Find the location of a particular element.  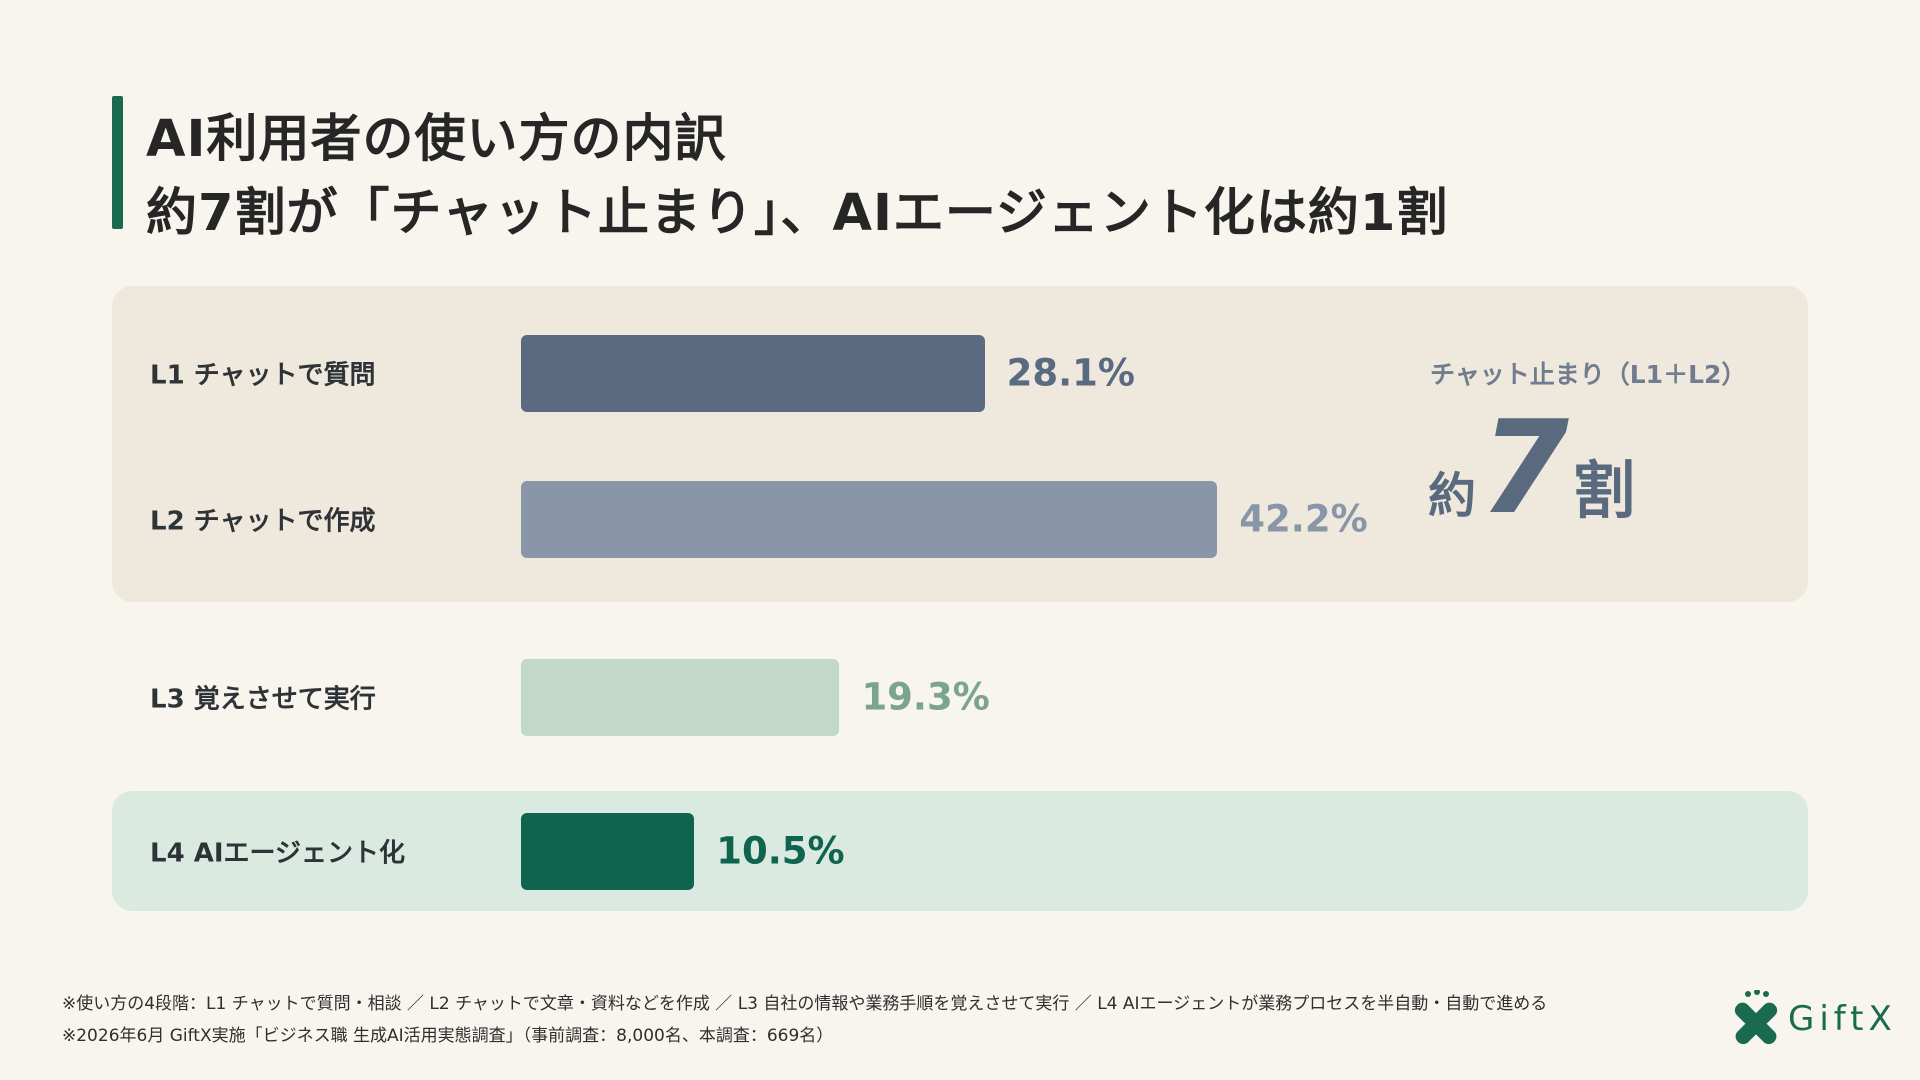

summary-number: 7 is located at coordinates (1525, 468).